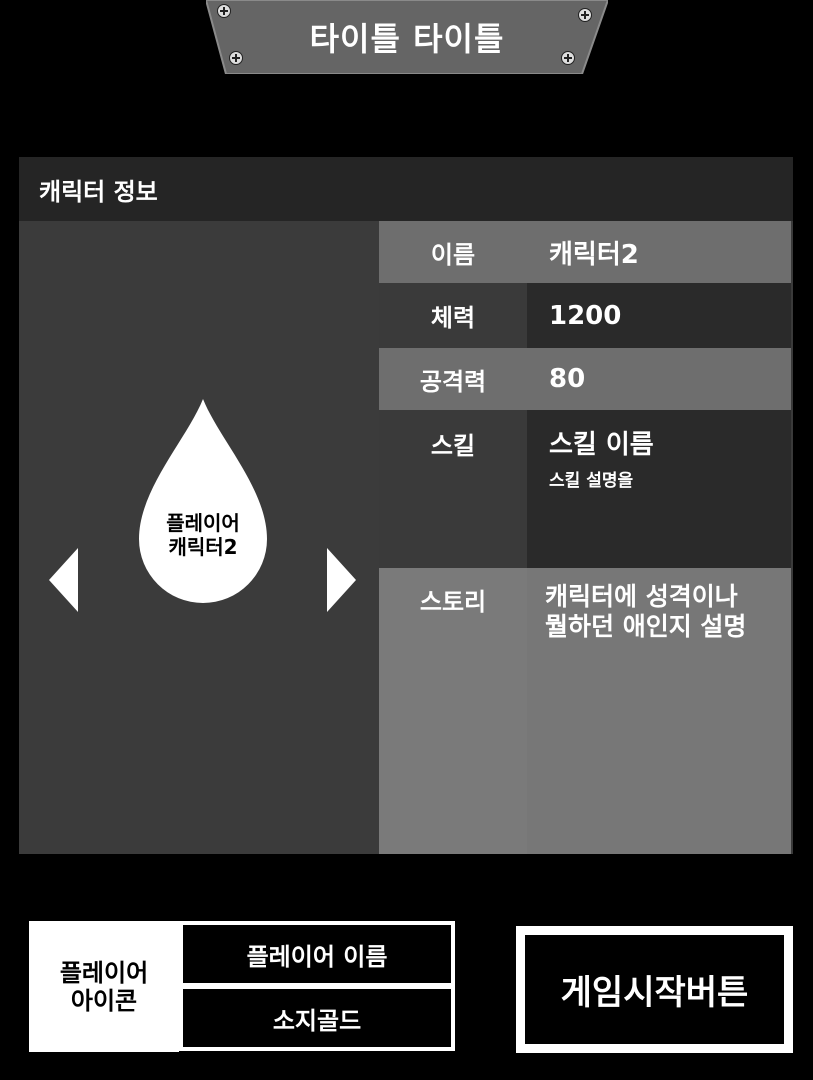 The height and width of the screenshot is (1080, 813). I want to click on player-icon: 플레이어 아이콘, so click(104, 986).